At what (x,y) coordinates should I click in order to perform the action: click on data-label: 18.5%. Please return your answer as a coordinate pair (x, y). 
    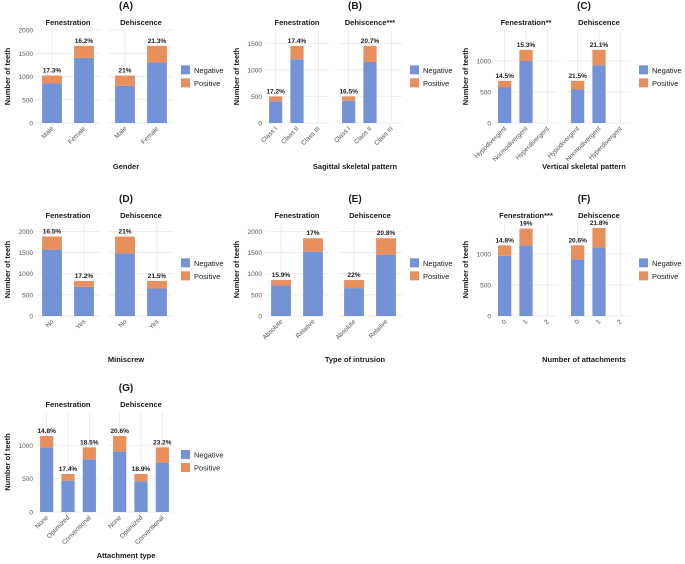
    Looking at the image, I should click on (89, 442).